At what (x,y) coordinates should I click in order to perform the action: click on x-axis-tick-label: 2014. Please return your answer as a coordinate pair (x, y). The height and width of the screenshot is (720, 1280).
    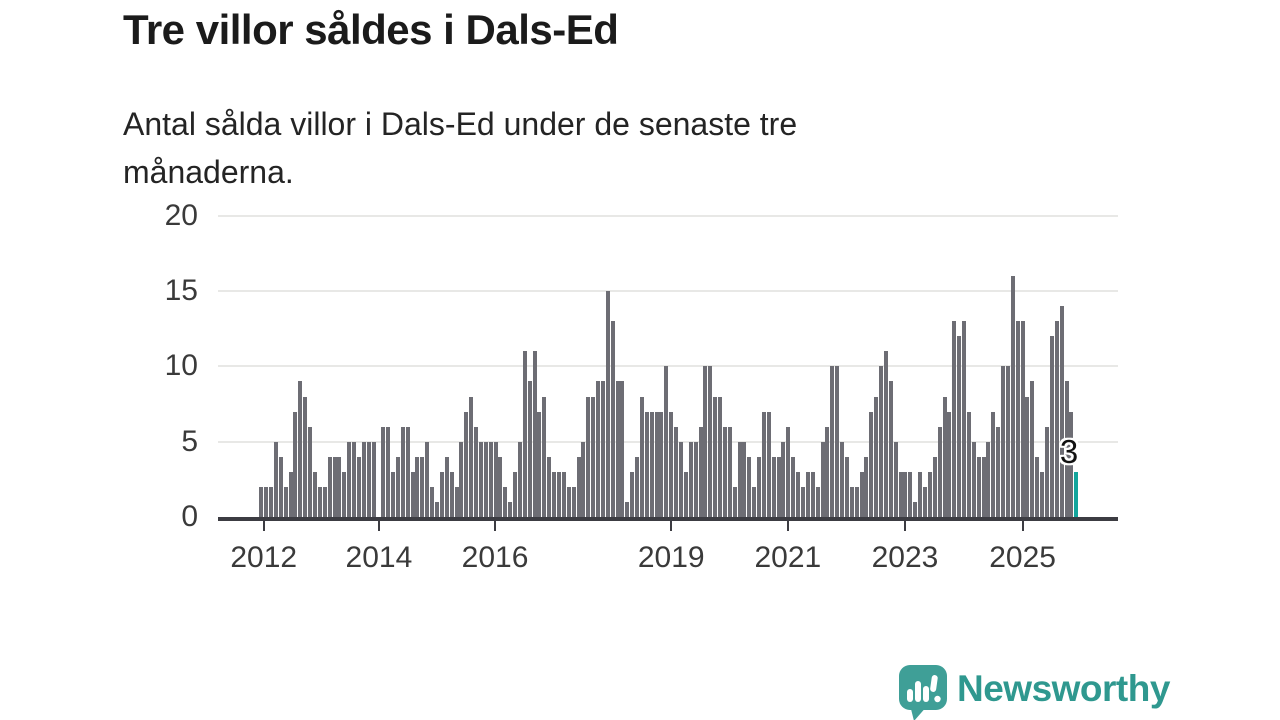
    Looking at the image, I should click on (379, 557).